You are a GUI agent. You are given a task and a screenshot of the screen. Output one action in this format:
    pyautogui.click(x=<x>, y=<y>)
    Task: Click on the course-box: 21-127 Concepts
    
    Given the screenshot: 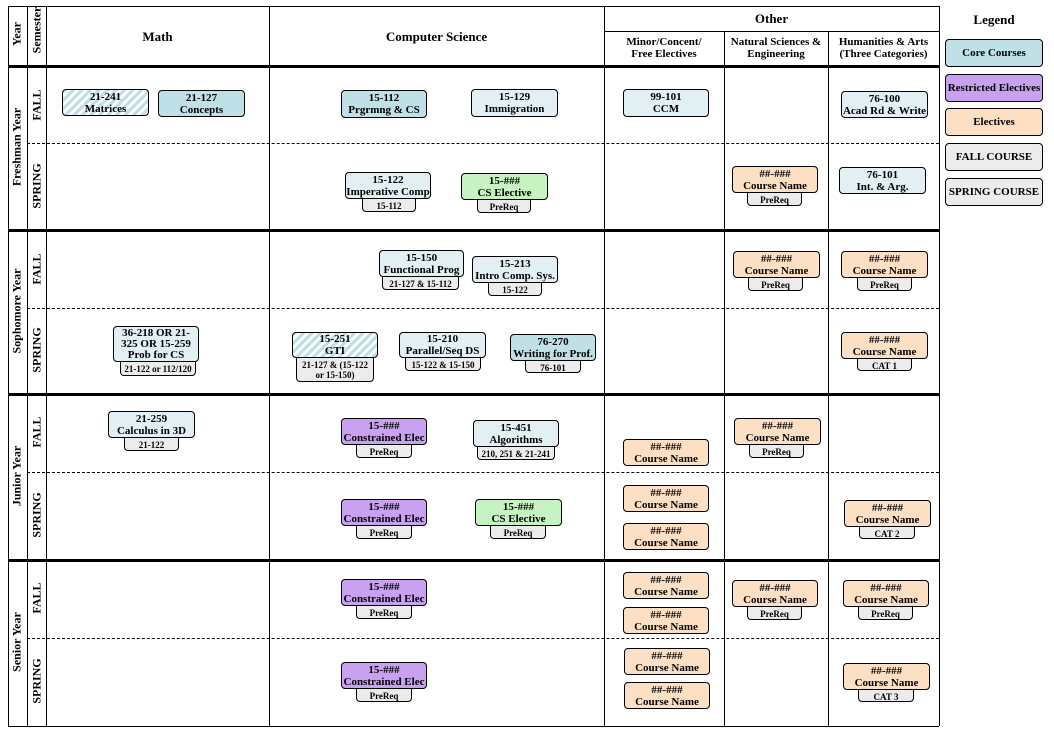 What is the action you would take?
    pyautogui.click(x=201, y=103)
    